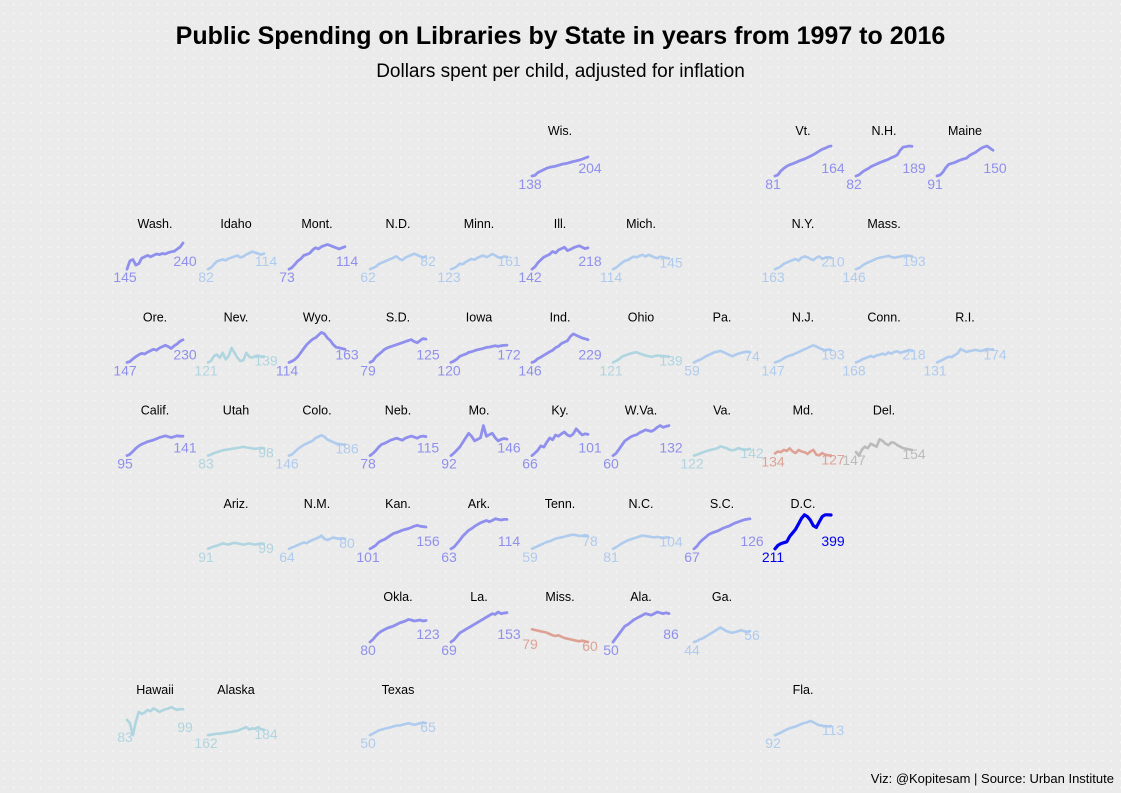 This screenshot has width=1121, height=793. I want to click on state-panel-ark: Ark. 63 114, so click(480, 531).